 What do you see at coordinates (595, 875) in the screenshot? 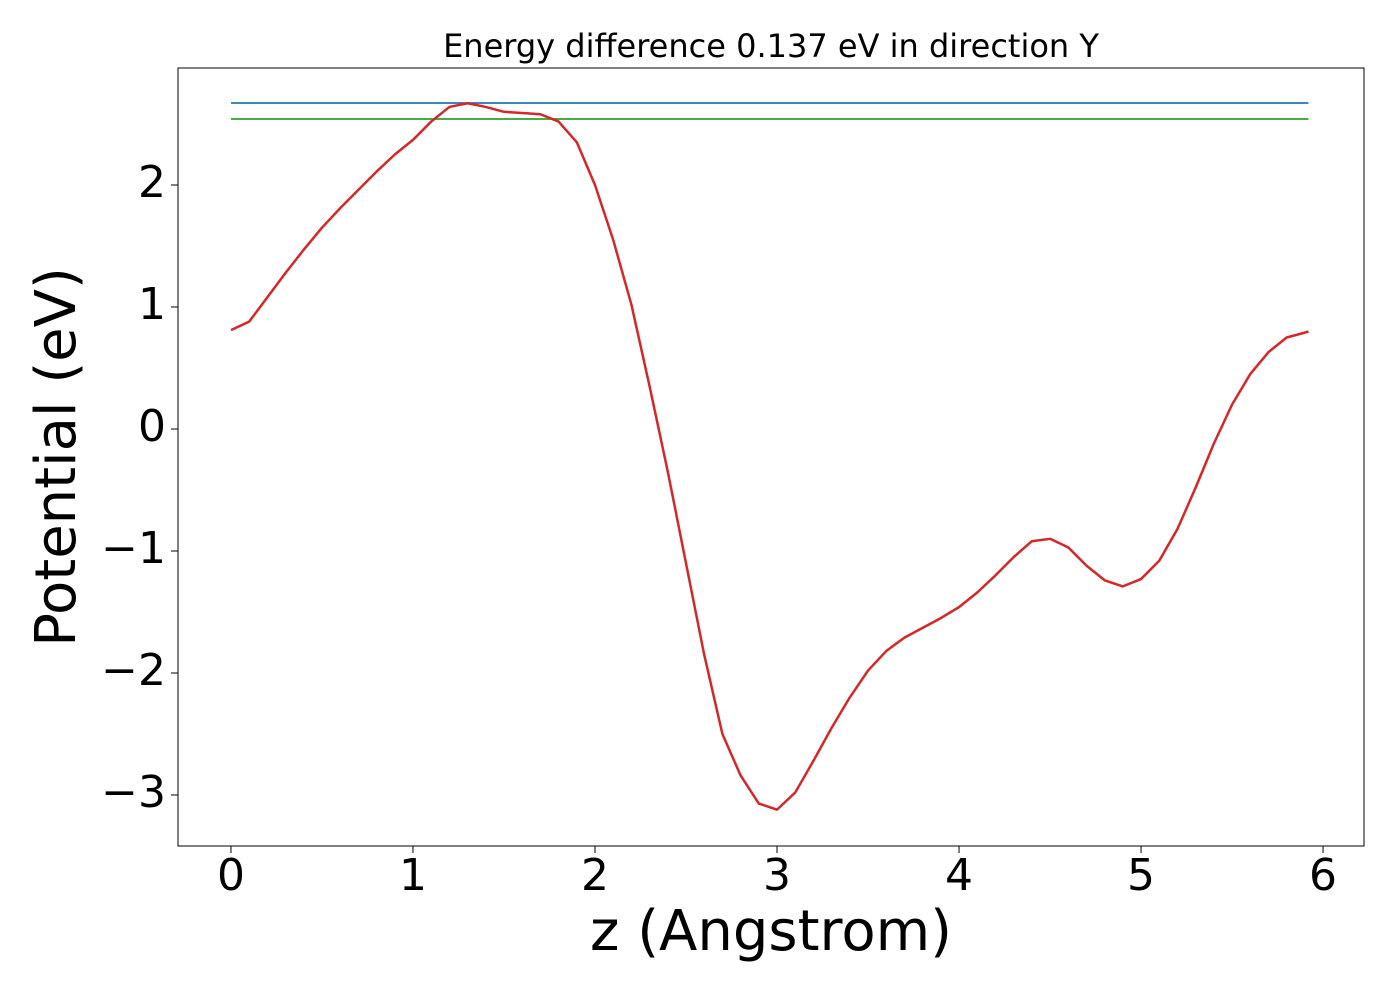
I see `x-tick-label: 2` at bounding box center [595, 875].